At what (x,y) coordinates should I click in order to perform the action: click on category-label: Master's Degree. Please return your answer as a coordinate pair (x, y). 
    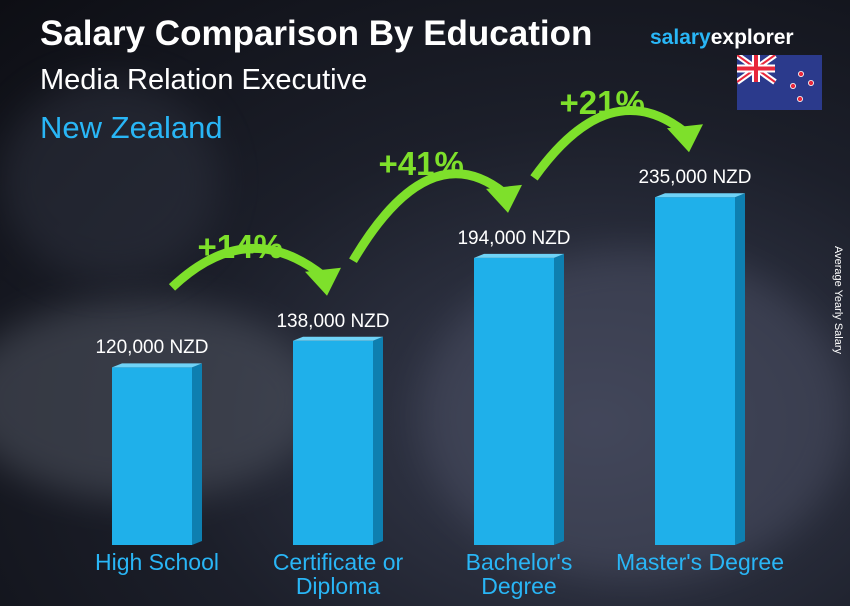
    Looking at the image, I should click on (699, 562).